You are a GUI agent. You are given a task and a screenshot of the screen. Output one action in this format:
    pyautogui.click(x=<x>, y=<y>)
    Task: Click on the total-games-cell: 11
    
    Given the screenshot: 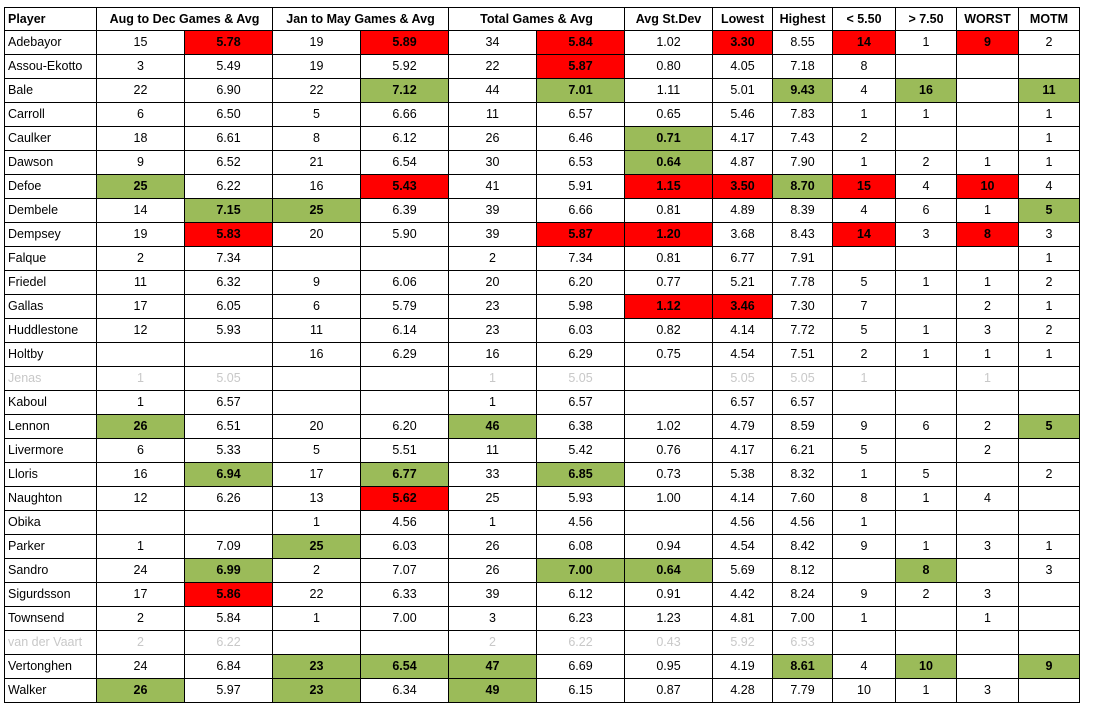 What is the action you would take?
    pyautogui.click(x=492, y=114)
    